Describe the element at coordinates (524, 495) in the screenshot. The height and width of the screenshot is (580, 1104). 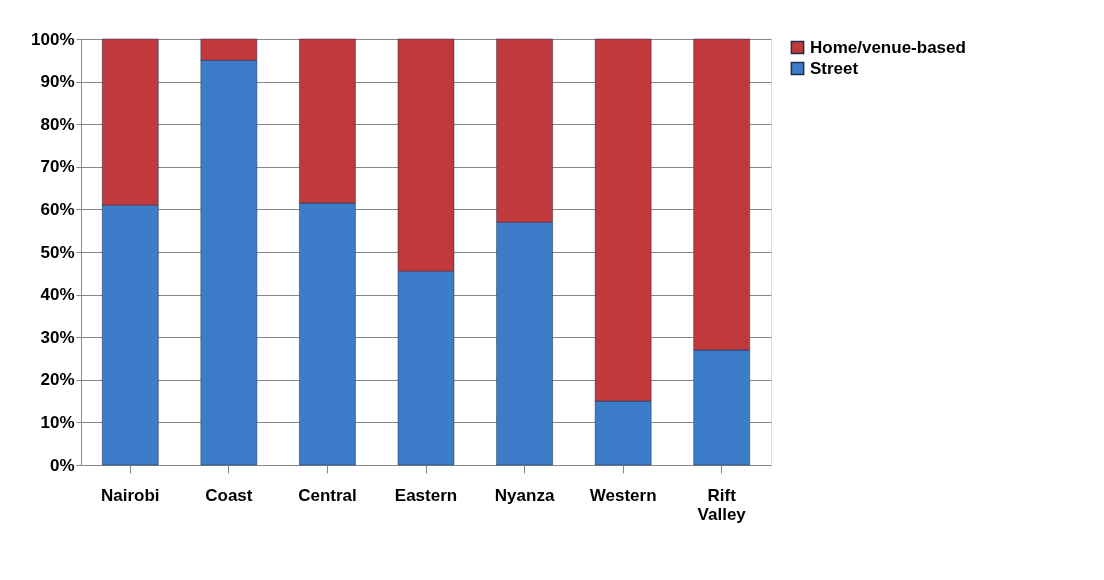
I see `x-tick-label: Nyanza` at that location.